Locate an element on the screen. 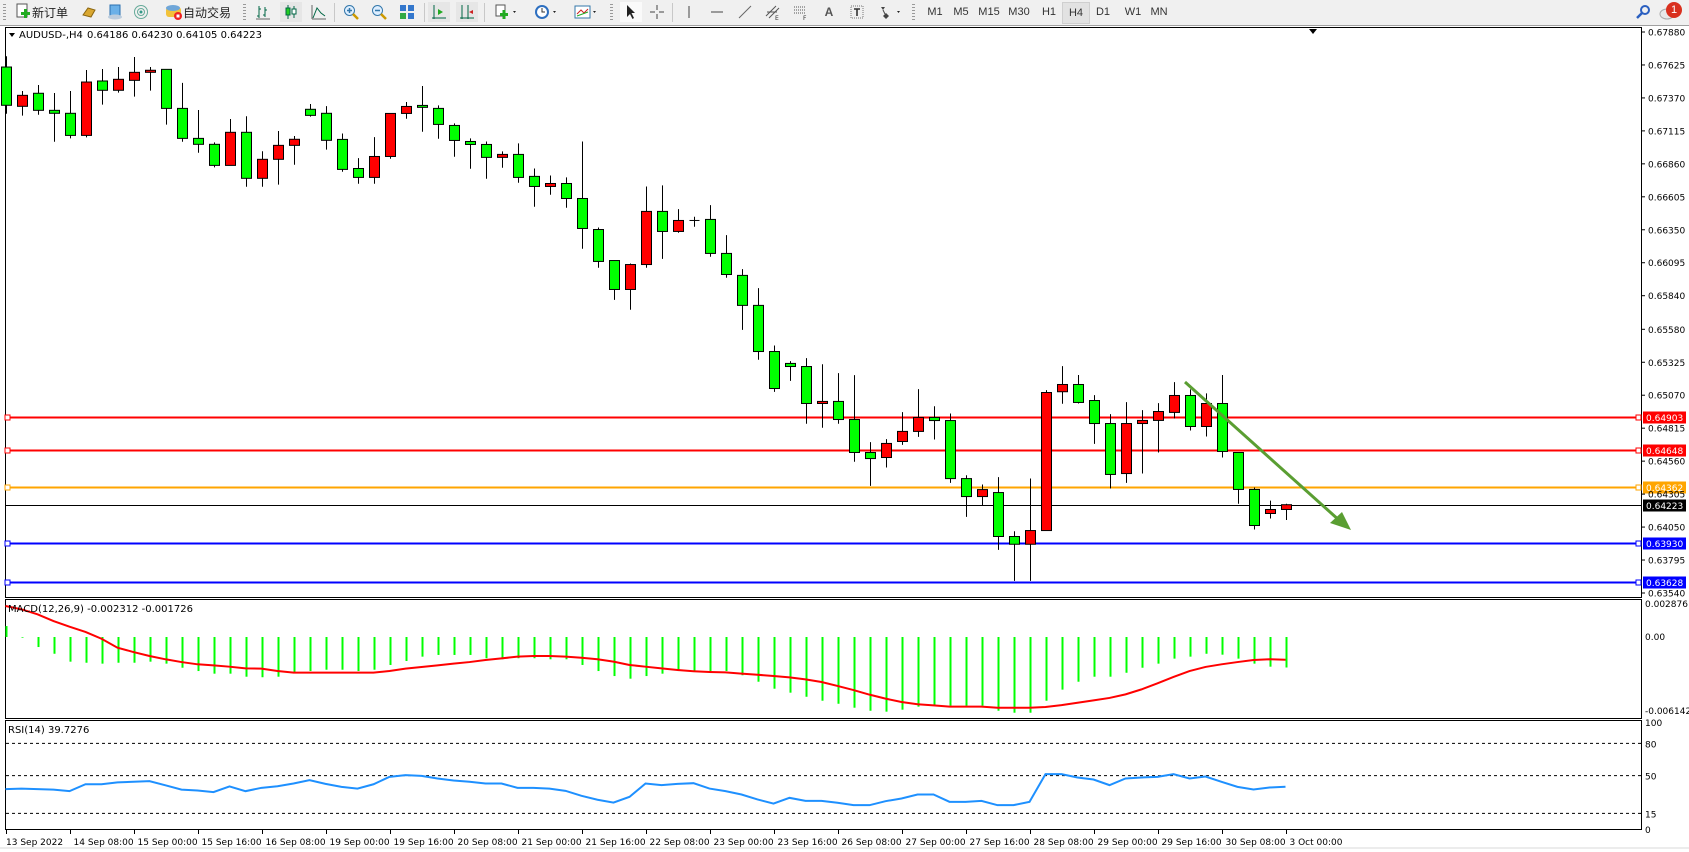 The height and width of the screenshot is (852, 1689). trend-arrow-line is located at coordinates (1262, 451).